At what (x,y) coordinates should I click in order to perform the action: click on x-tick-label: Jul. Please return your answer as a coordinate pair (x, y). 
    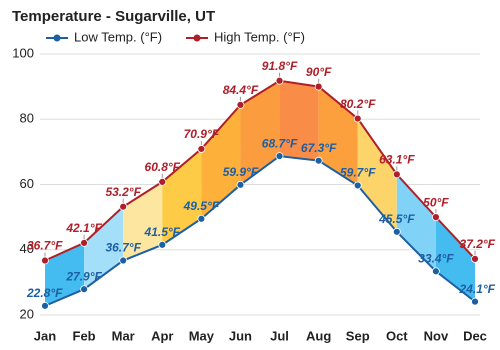
    Looking at the image, I should click on (279, 335).